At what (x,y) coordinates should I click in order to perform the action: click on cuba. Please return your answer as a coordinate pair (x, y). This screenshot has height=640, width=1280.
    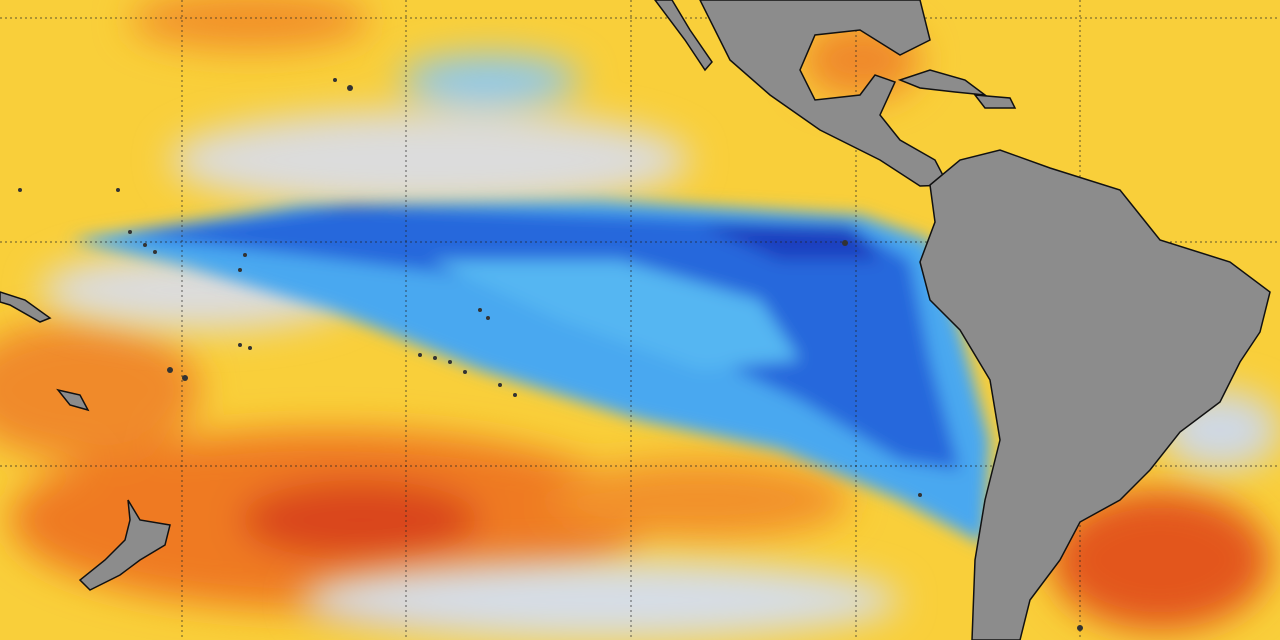
    Looking at the image, I should click on (942, 83).